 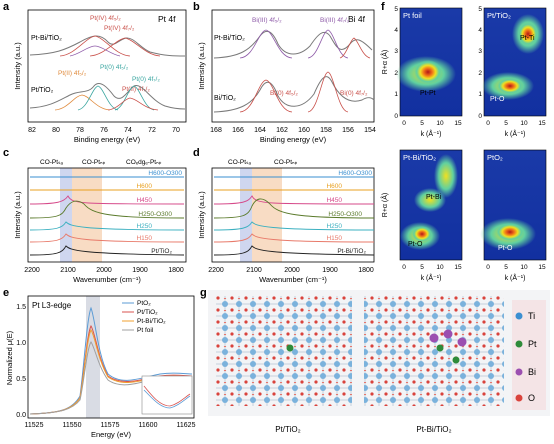 I want to click on panel-c-trace-label: H600-O300, so click(x=165, y=173).